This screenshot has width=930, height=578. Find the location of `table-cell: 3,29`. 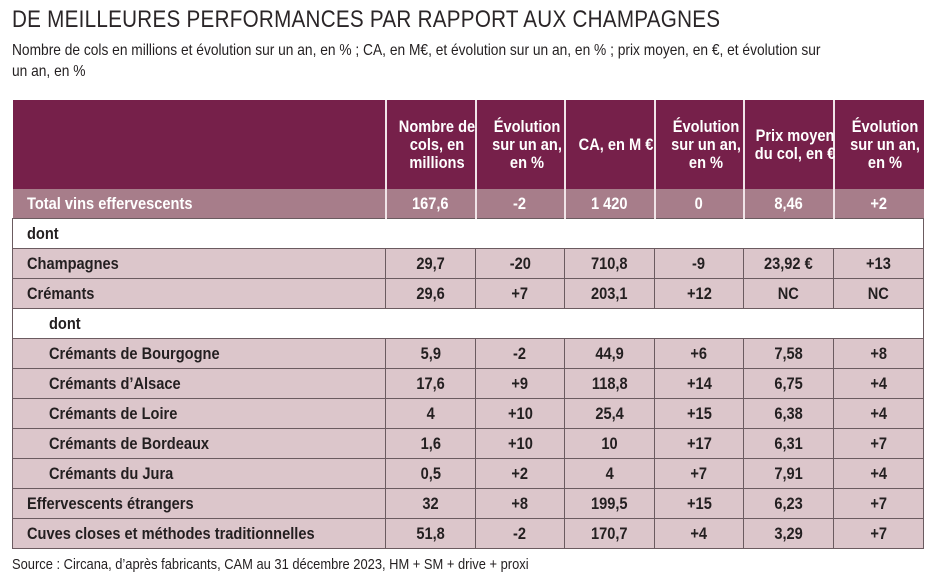

table-cell: 3,29 is located at coordinates (788, 533).